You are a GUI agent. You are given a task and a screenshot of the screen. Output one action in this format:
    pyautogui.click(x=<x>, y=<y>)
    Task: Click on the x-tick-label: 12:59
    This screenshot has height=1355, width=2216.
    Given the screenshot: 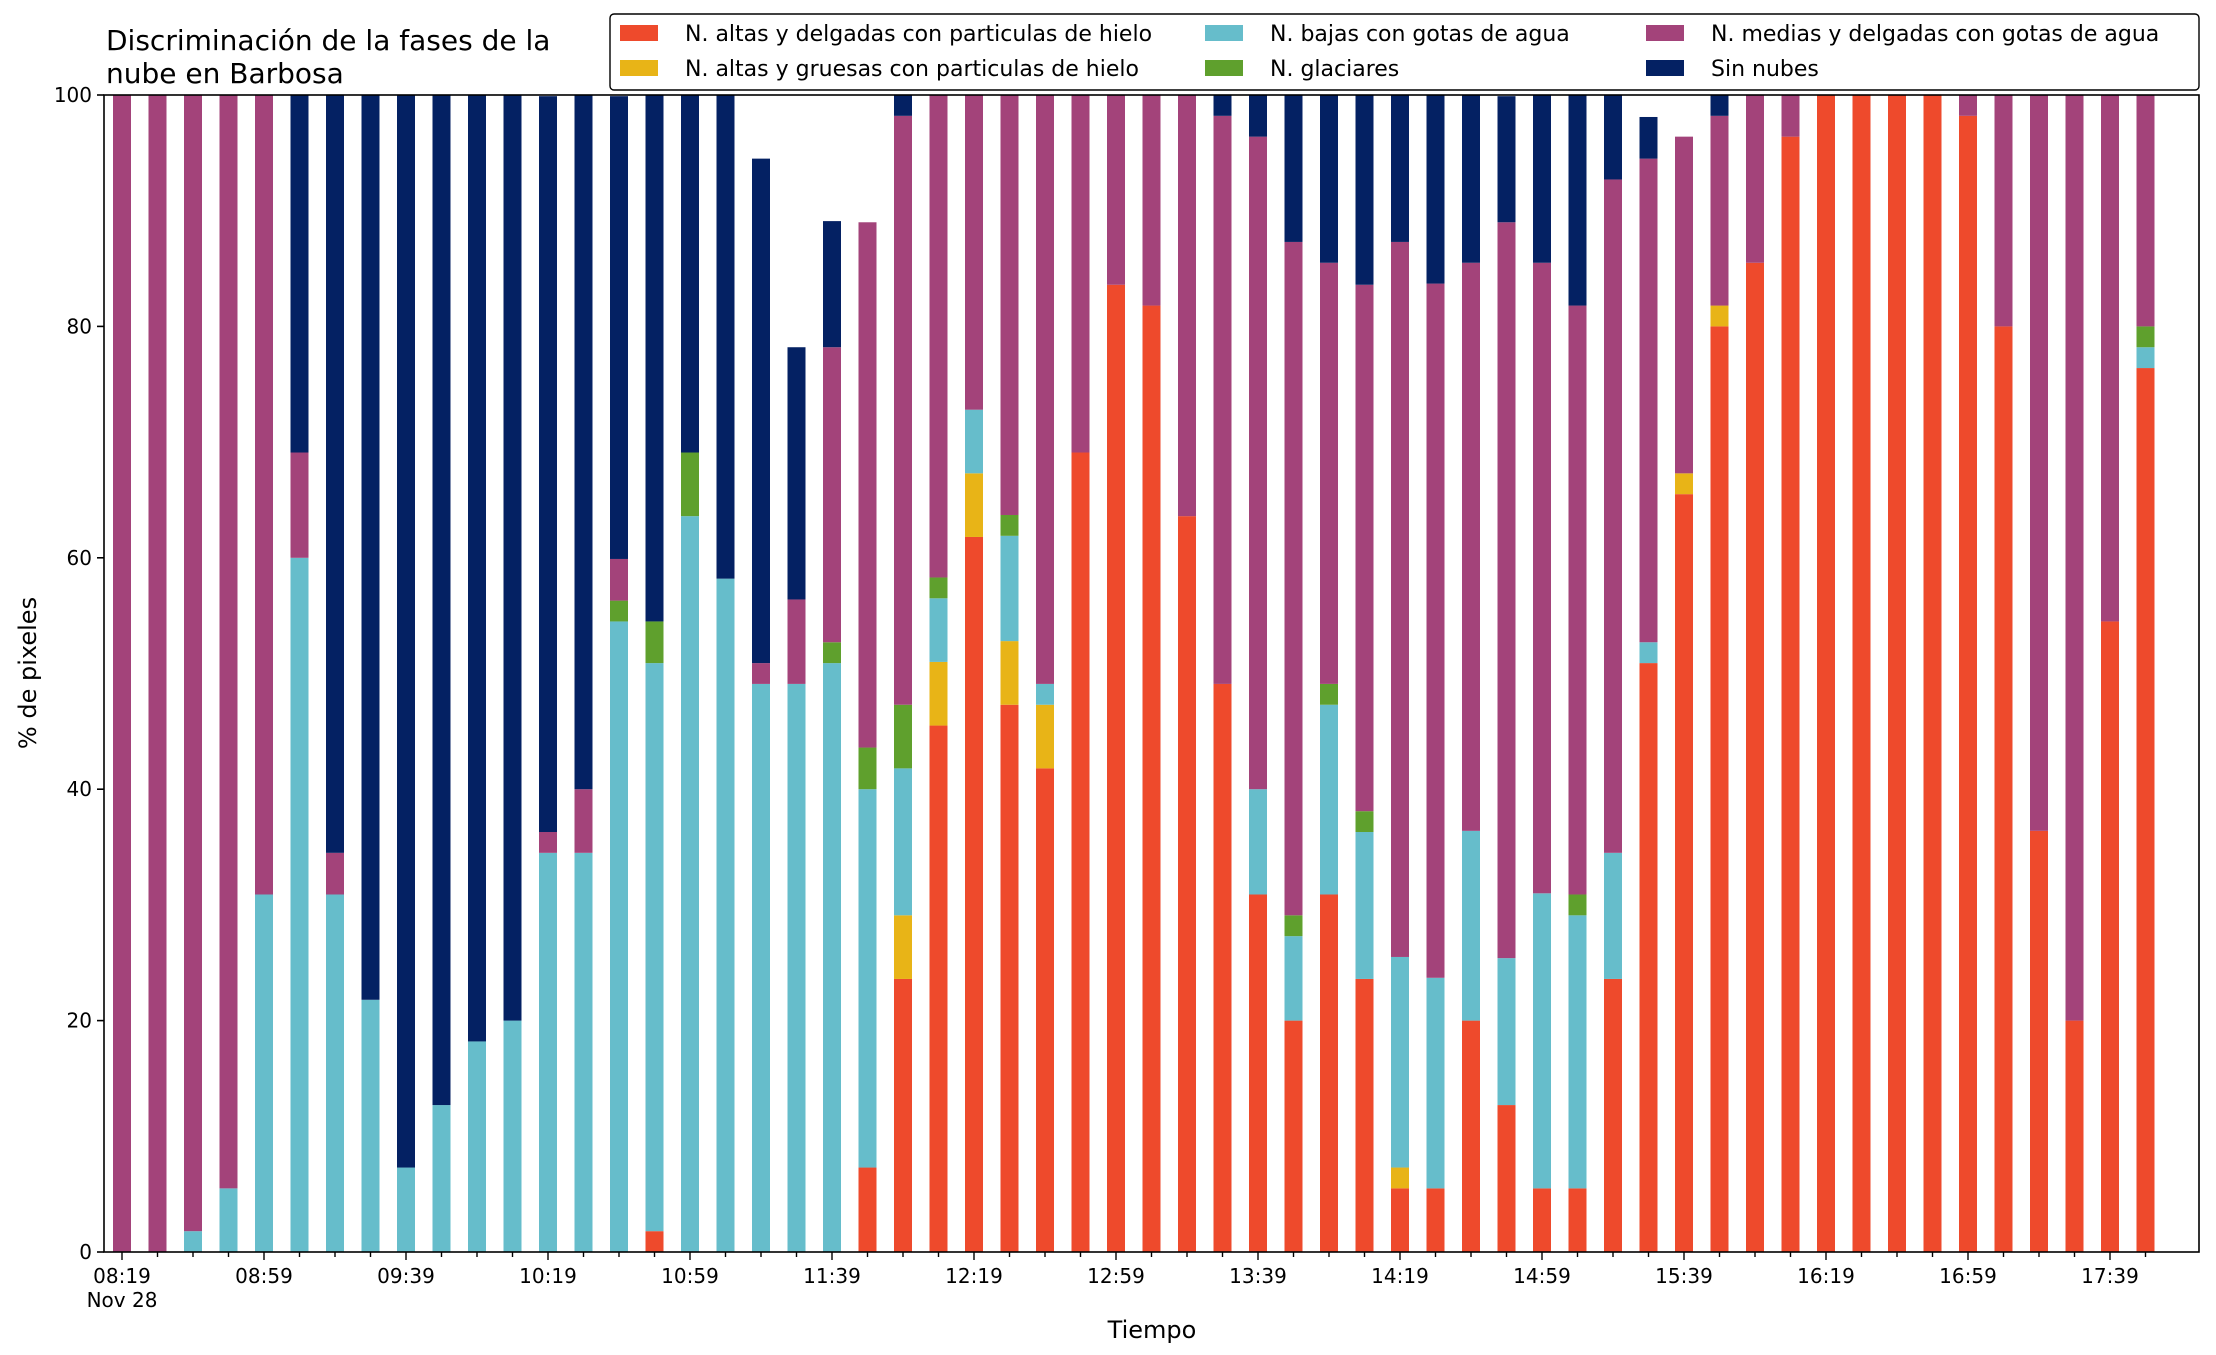 What is the action you would take?
    pyautogui.click(x=1116, y=1276)
    